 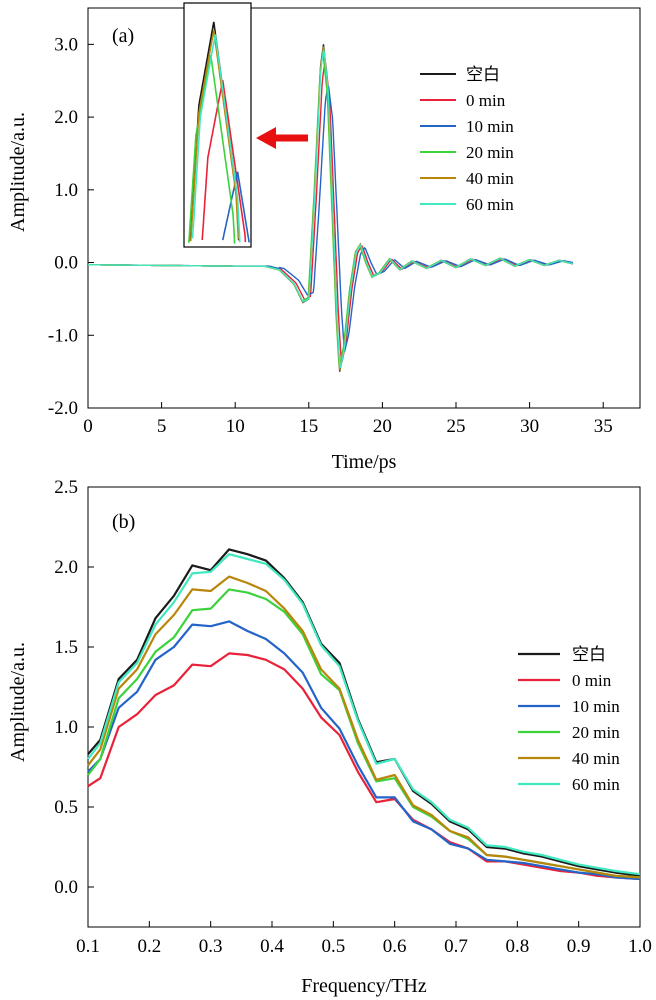 What do you see at coordinates (569, 719) in the screenshot?
I see `panel-b-legend: 空白 0 min 10 min 20 min 40 min 60 min` at bounding box center [569, 719].